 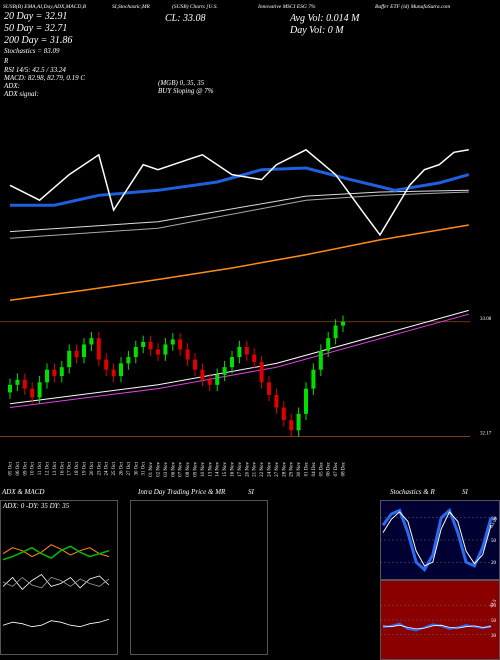 I want to click on x-tick-label: 01 Dec, so click(x=307, y=468).